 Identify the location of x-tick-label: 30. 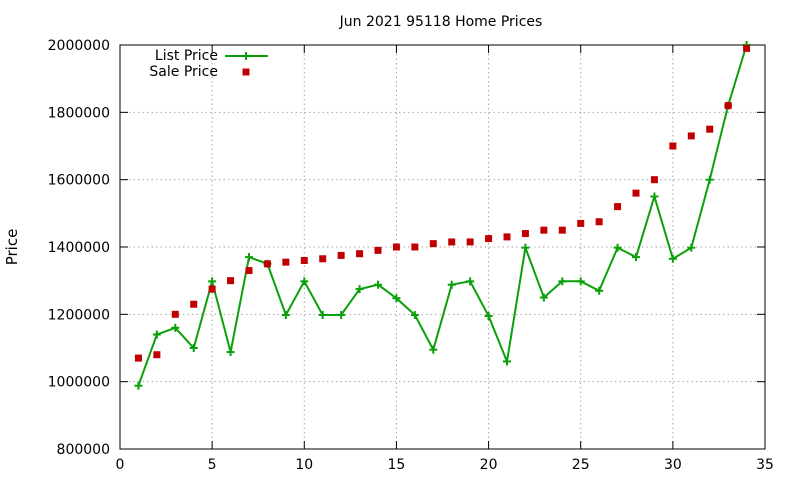
(673, 465).